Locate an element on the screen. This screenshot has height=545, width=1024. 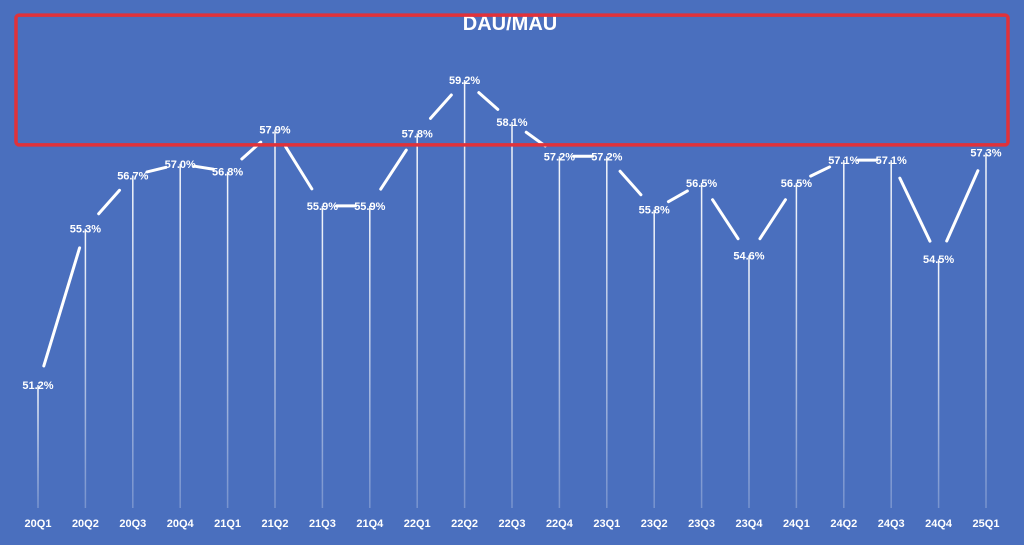
data-label-23q4: 54.6% is located at coordinates (748, 256).